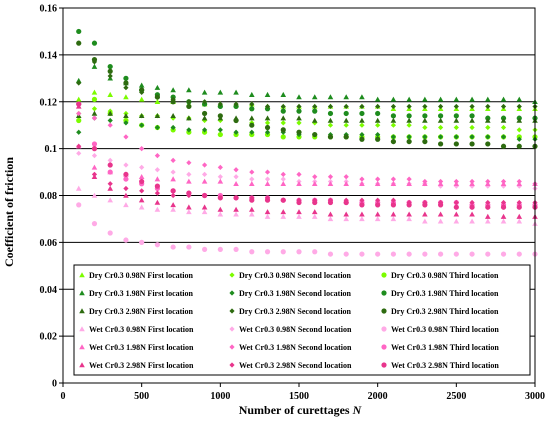 This screenshot has width=550, height=424. Describe the element at coordinates (141, 396) in the screenshot. I see `x-tick-label: 500` at that location.